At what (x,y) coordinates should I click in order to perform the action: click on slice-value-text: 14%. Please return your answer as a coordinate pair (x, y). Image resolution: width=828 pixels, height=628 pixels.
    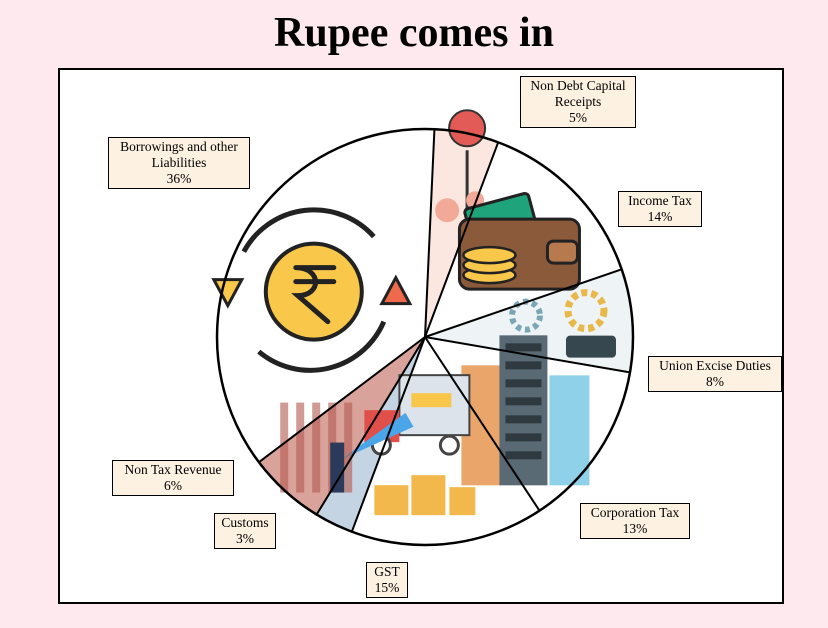
    Looking at the image, I should click on (660, 216).